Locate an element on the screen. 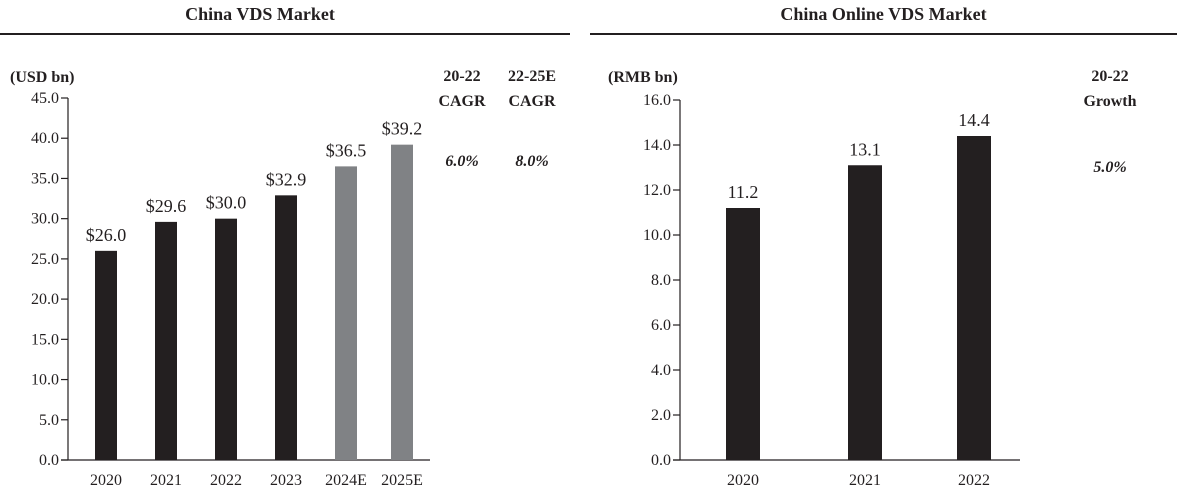 This screenshot has height=493, width=1177. bar-0-2023 is located at coordinates (286, 328).